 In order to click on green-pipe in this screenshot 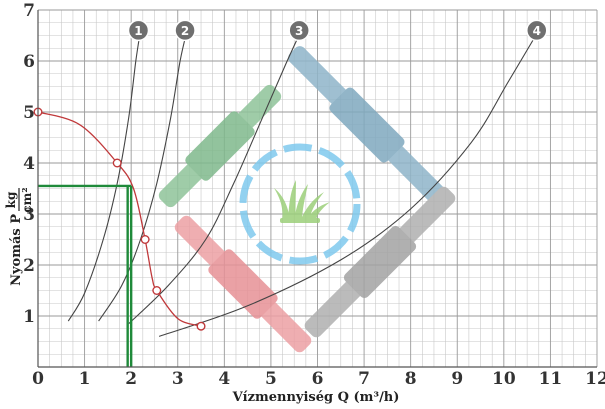, I will do `click(220, 146)`.